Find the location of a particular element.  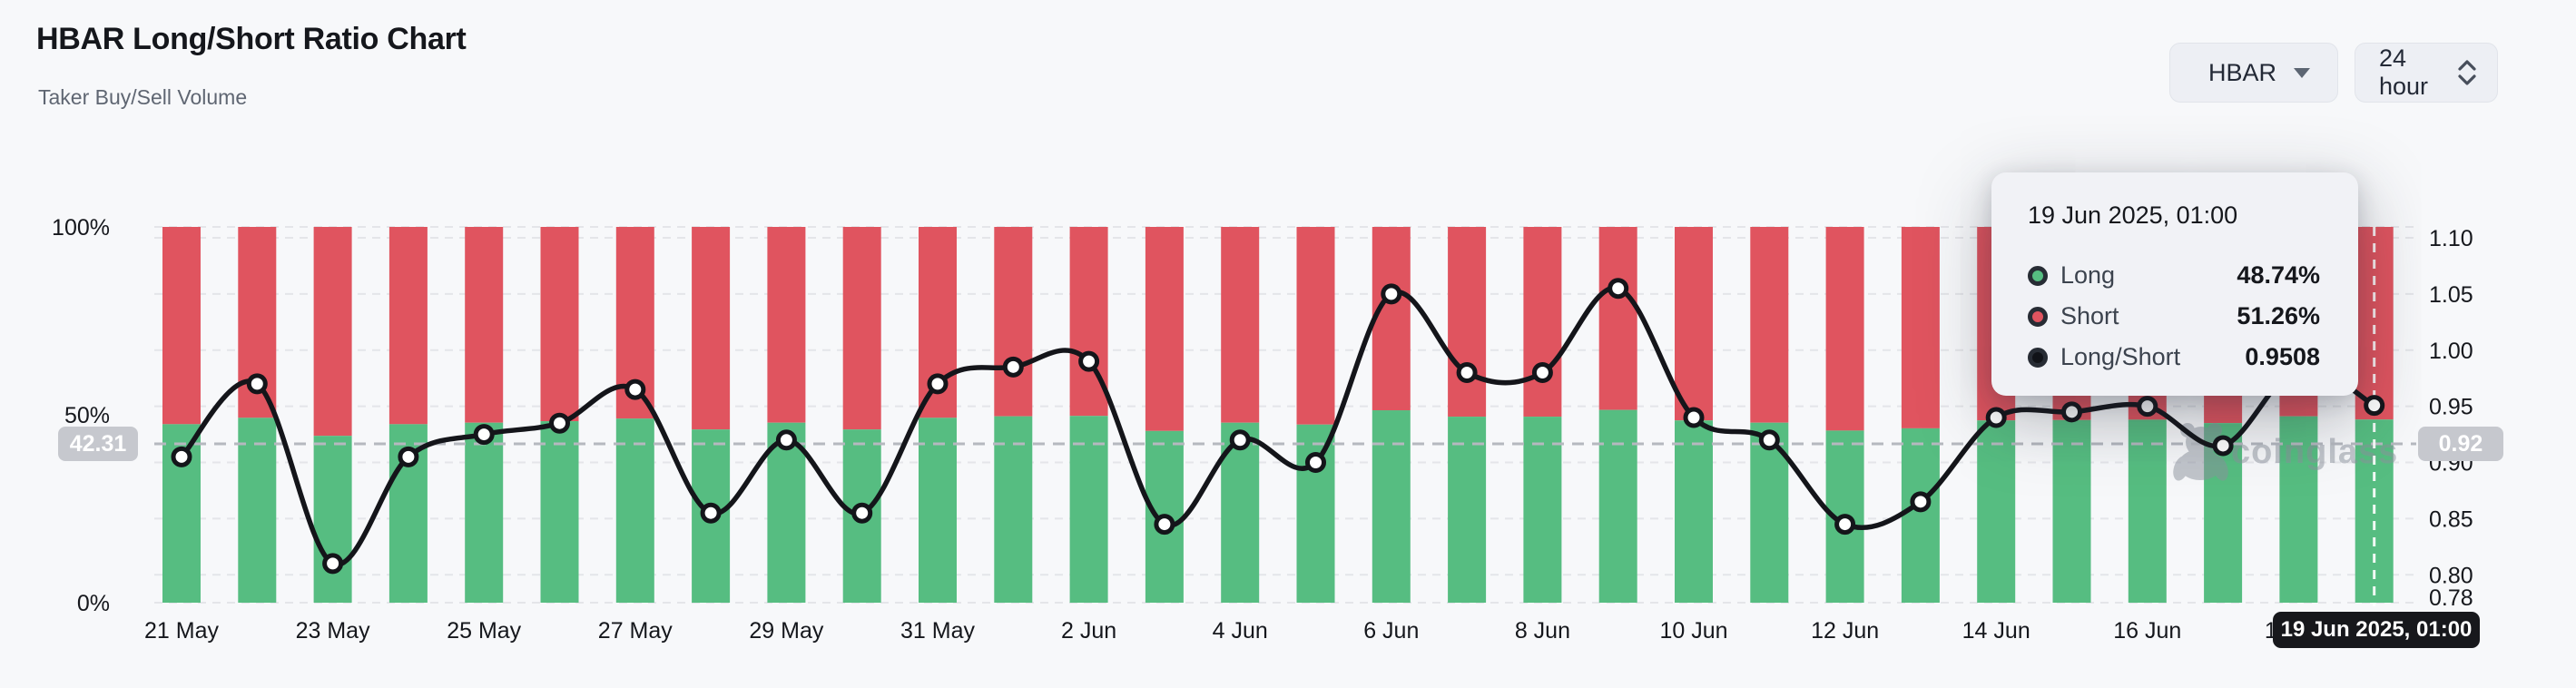

right-axis-tick: 1.10 is located at coordinates (2451, 239).